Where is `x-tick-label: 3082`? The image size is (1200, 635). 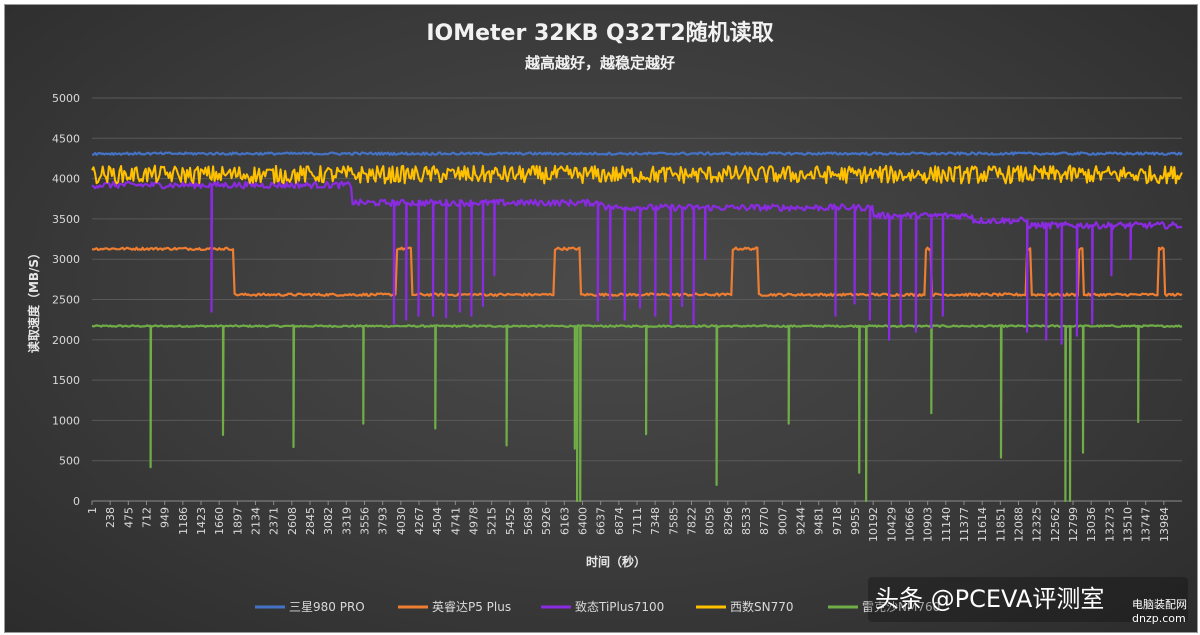 x-tick-label: 3082 is located at coordinates (328, 521).